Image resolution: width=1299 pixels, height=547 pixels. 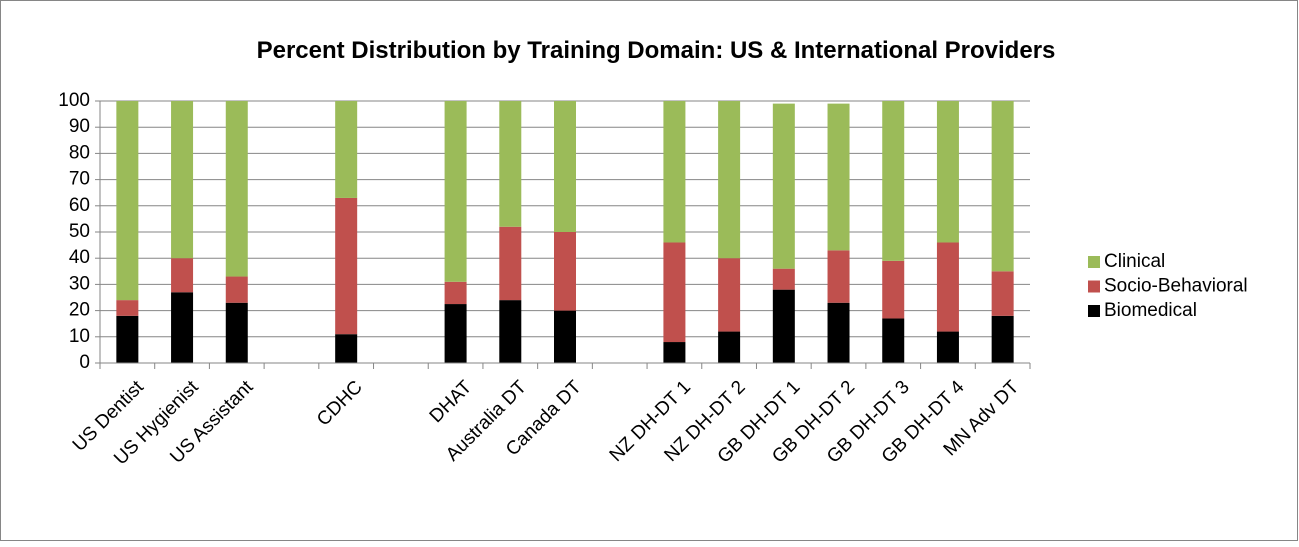 I want to click on y-tick-label: 20, so click(x=79, y=310).